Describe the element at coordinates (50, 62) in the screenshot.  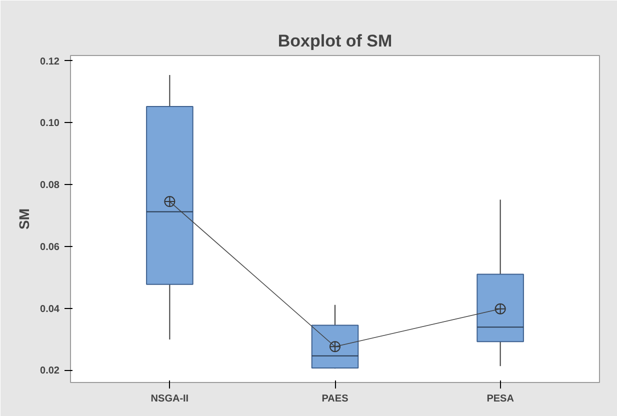
I see `y-tick-label: 0.12` at that location.